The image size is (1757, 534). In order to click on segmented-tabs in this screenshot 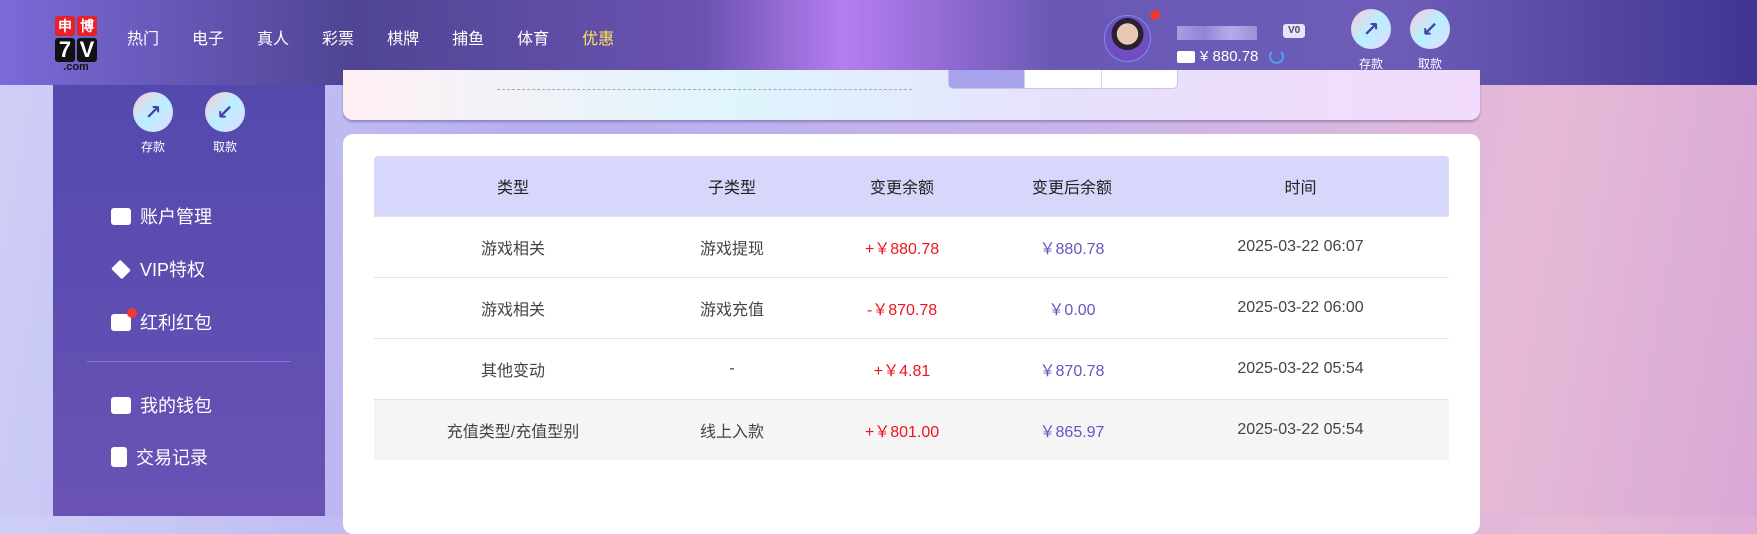, I will do `click(1063, 79)`.